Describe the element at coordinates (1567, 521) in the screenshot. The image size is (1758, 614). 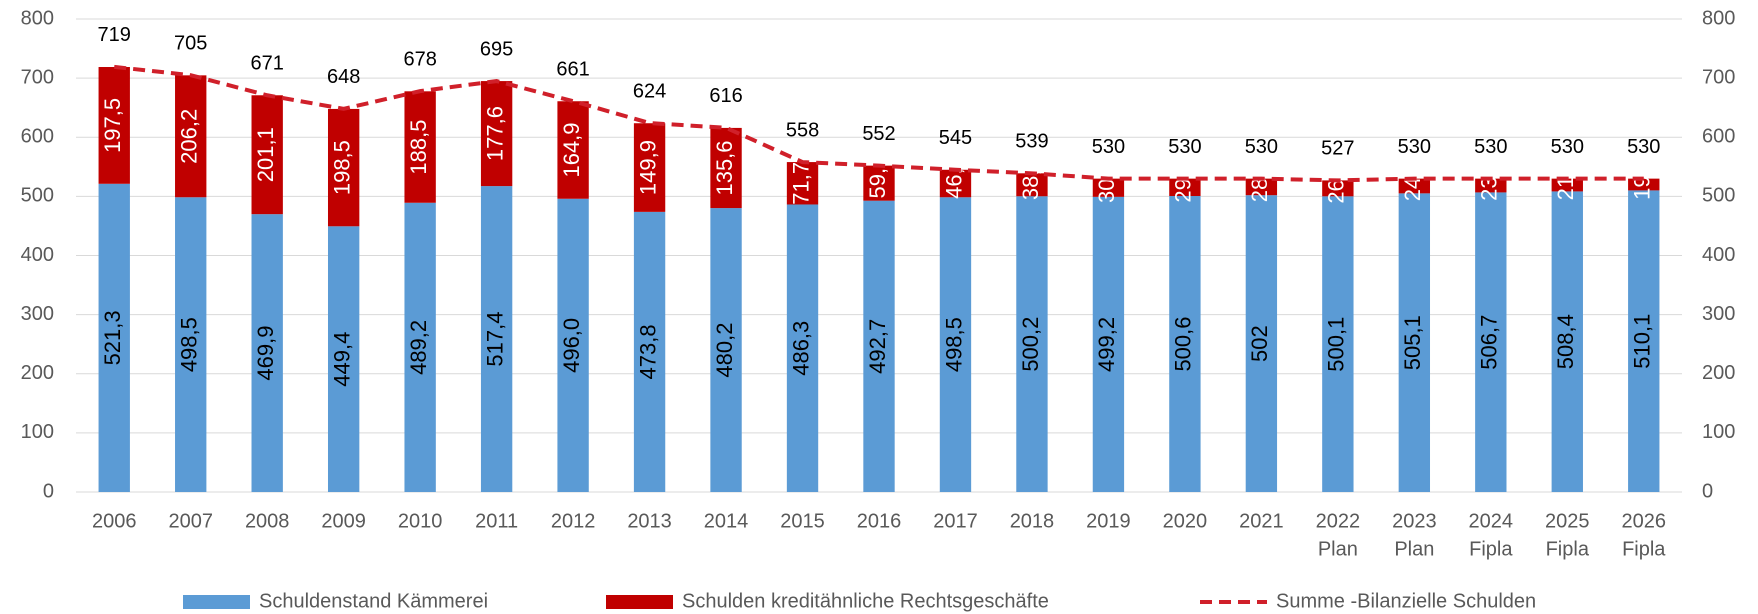
I see `x-tick-label: 2025` at that location.